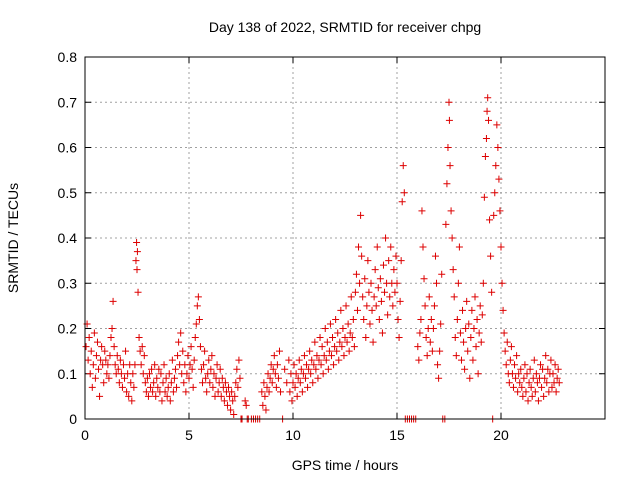 This screenshot has height=480, width=640. I want to click on y-tick-label: 0, so click(73, 419).